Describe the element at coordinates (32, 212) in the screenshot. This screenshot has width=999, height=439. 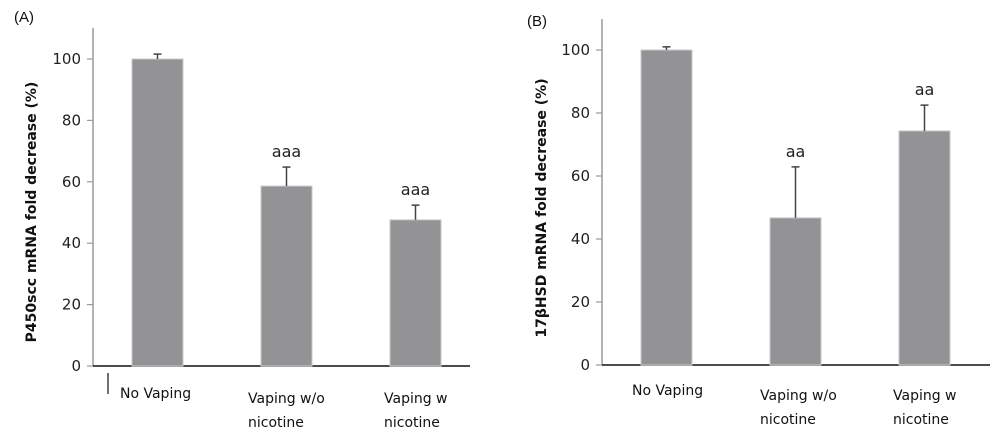
I see `y-axis-title: P450scc mRNA fold decrease (%)` at that location.